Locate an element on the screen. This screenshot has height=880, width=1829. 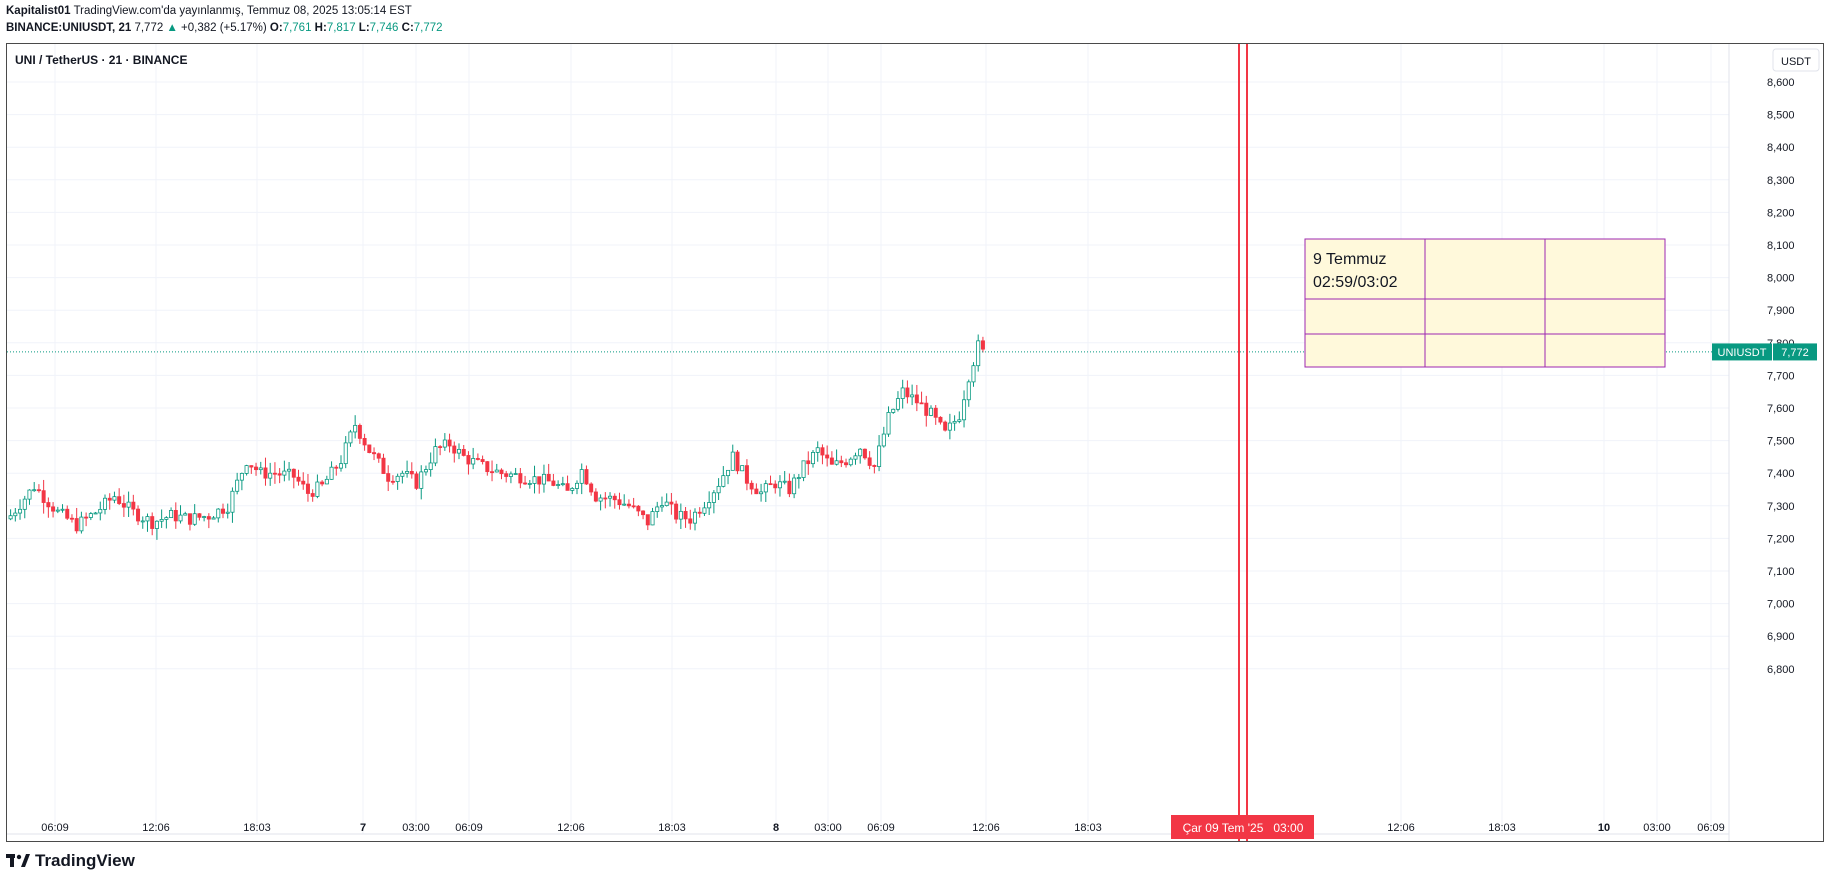
open-label: O: is located at coordinates (276, 28).